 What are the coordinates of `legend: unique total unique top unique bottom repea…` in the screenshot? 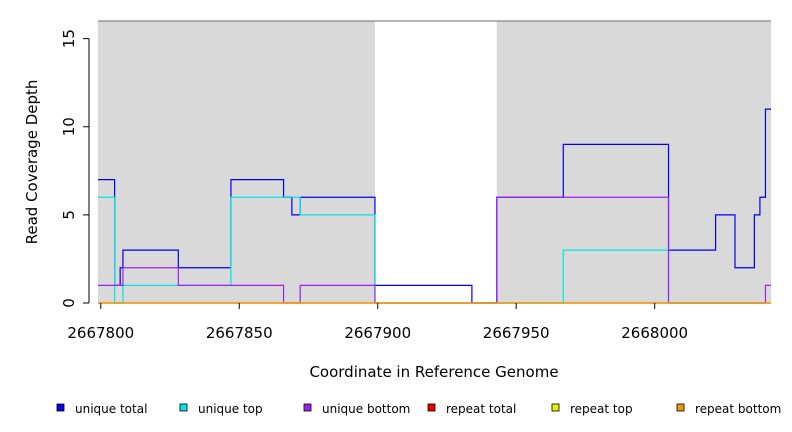 It's located at (418, 409).